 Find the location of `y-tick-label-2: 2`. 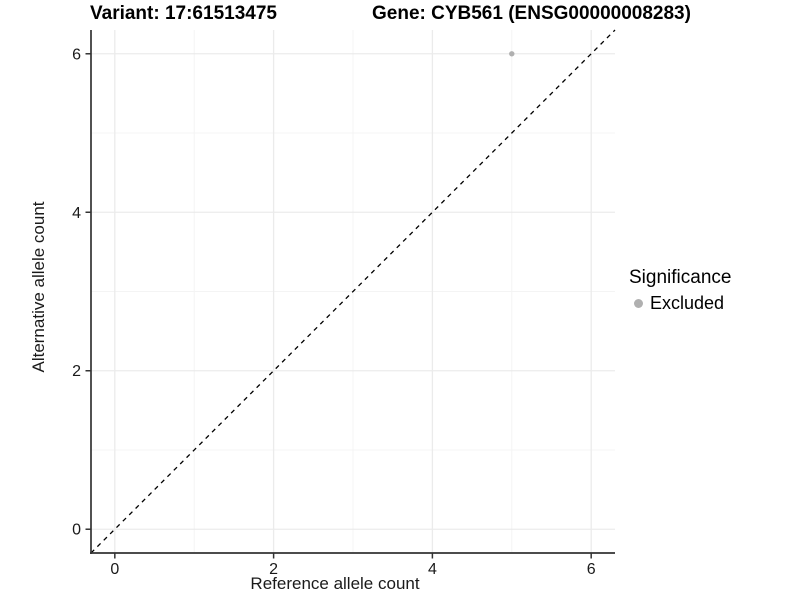

y-tick-label-2: 2 is located at coordinates (76, 371).